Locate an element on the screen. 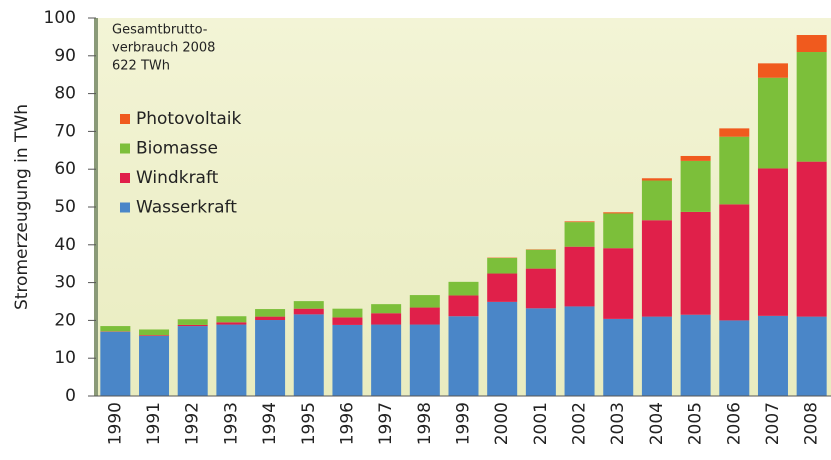  legend-label: Photovoltaik is located at coordinates (188, 119).